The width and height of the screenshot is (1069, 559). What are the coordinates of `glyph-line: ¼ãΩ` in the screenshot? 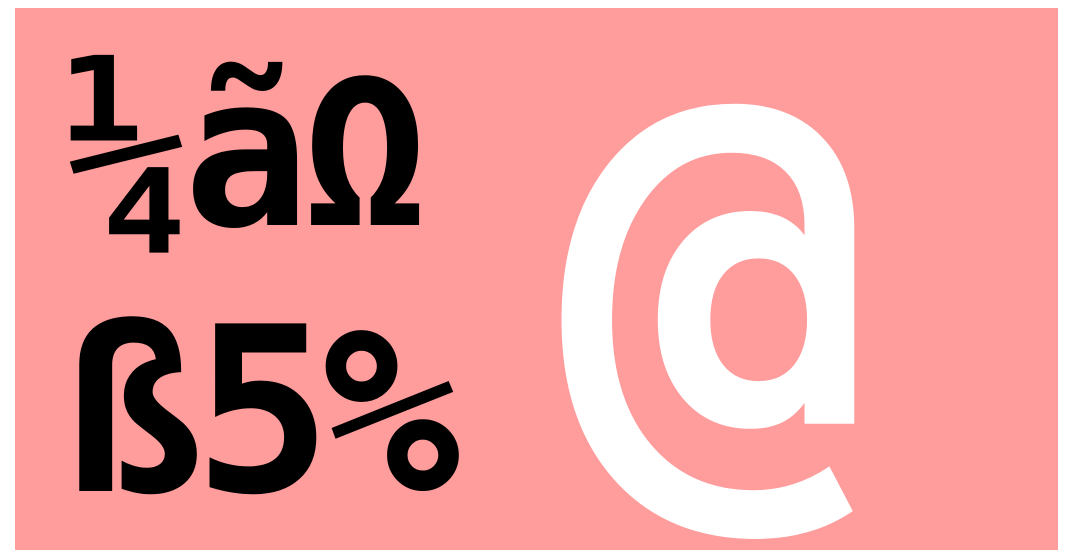 It's located at (246, 152).